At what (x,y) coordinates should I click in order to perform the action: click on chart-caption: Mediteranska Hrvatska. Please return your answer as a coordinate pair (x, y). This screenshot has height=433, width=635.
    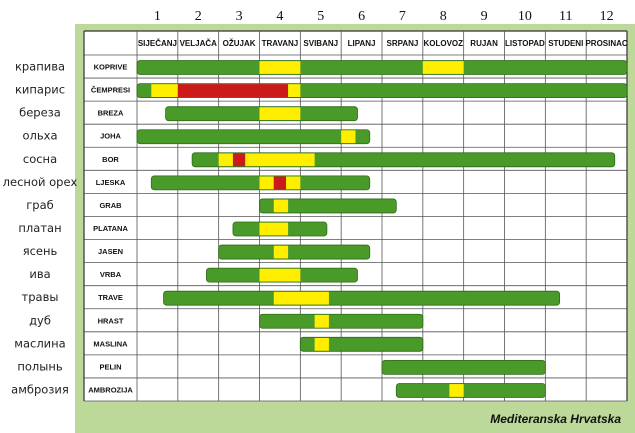
    Looking at the image, I should click on (555, 419).